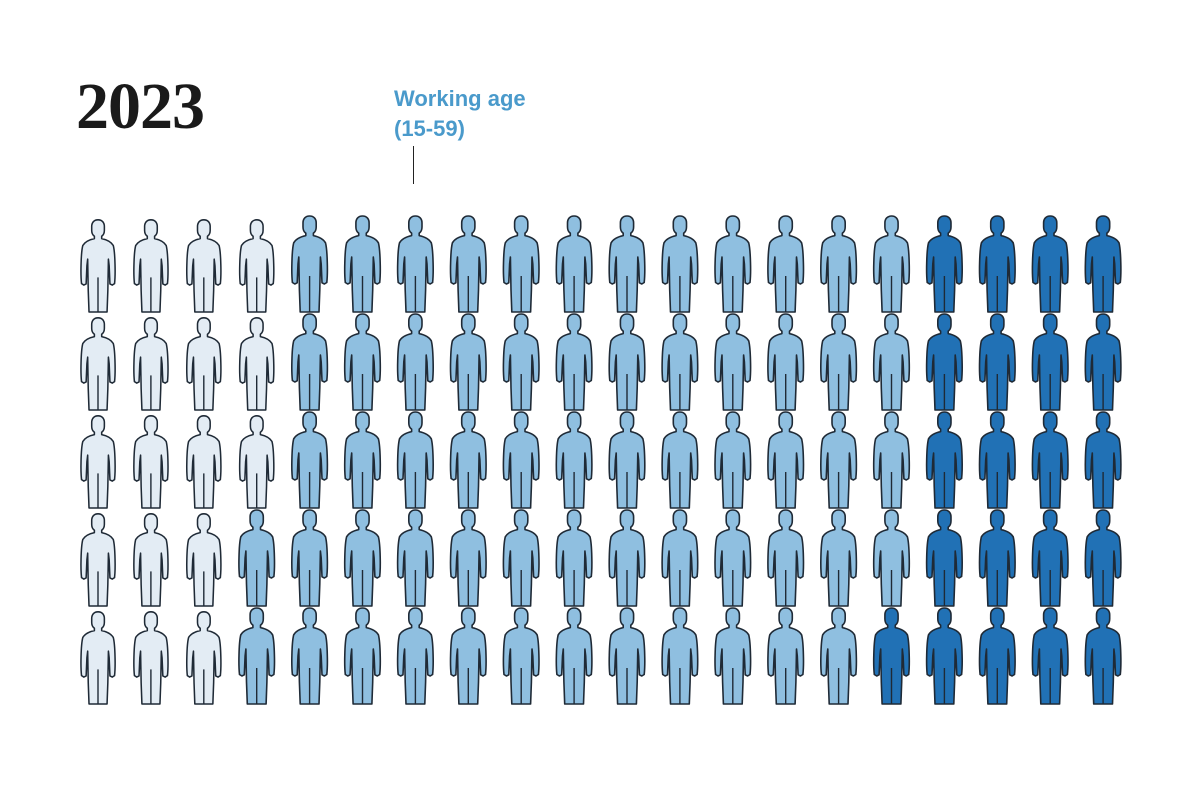  Describe the element at coordinates (460, 114) in the screenshot. I see `working-age-annotation: Working age (15-59)` at that location.